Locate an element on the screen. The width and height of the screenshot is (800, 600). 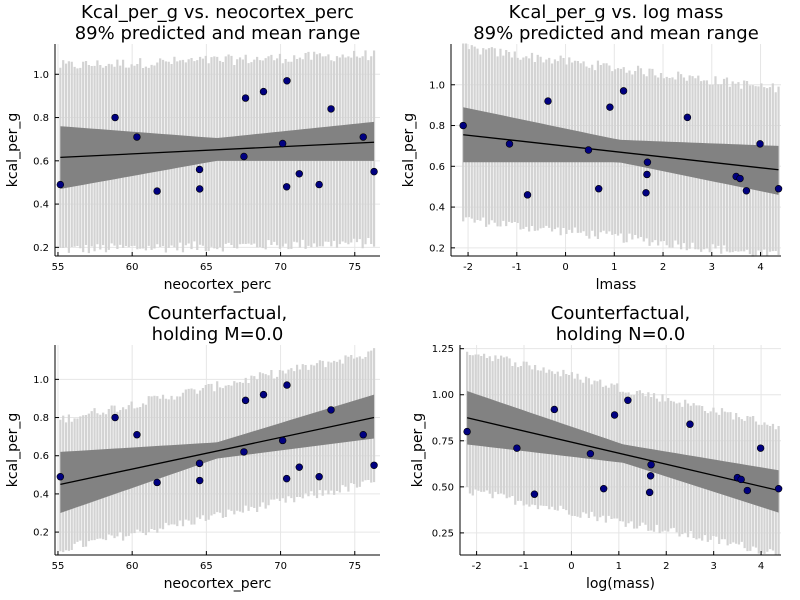
x-tick-label: 55 is located at coordinates (58, 566).